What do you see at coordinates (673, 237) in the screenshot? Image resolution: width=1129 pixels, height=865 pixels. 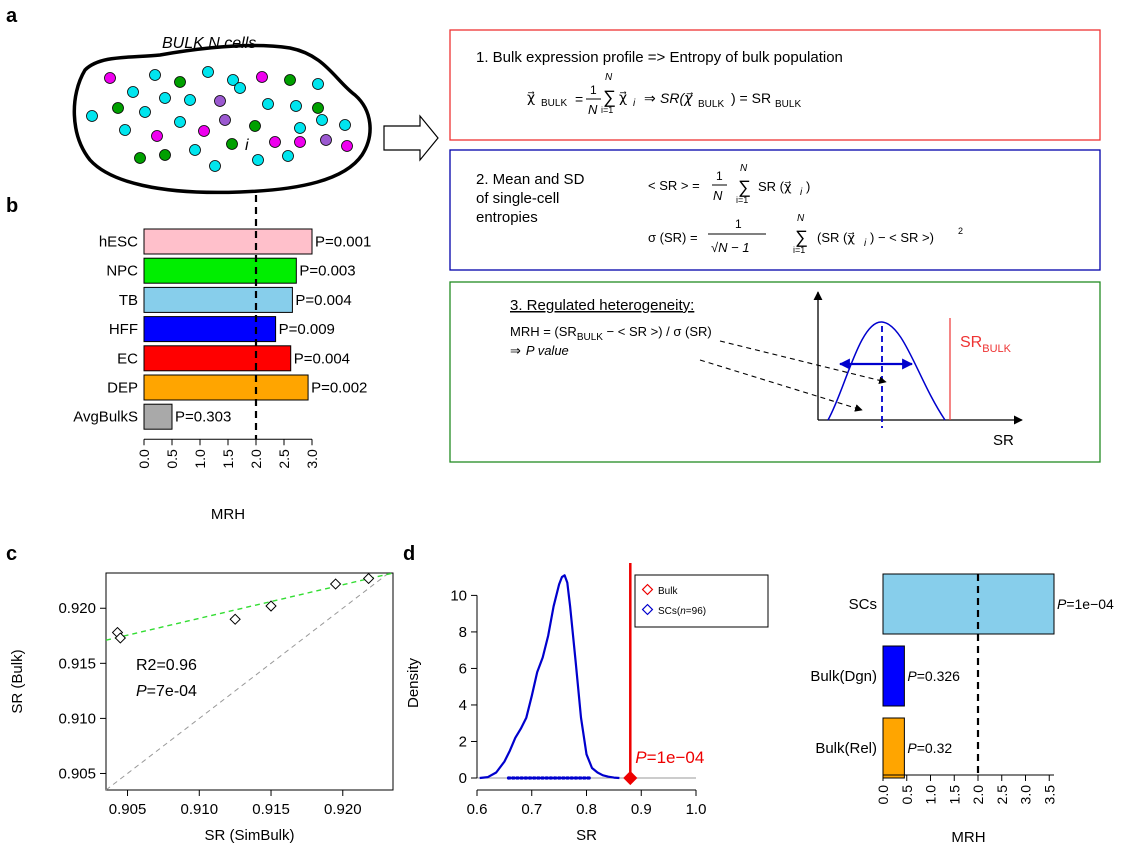 I see `box2-sd-lhs: σ (SR) =` at bounding box center [673, 237].